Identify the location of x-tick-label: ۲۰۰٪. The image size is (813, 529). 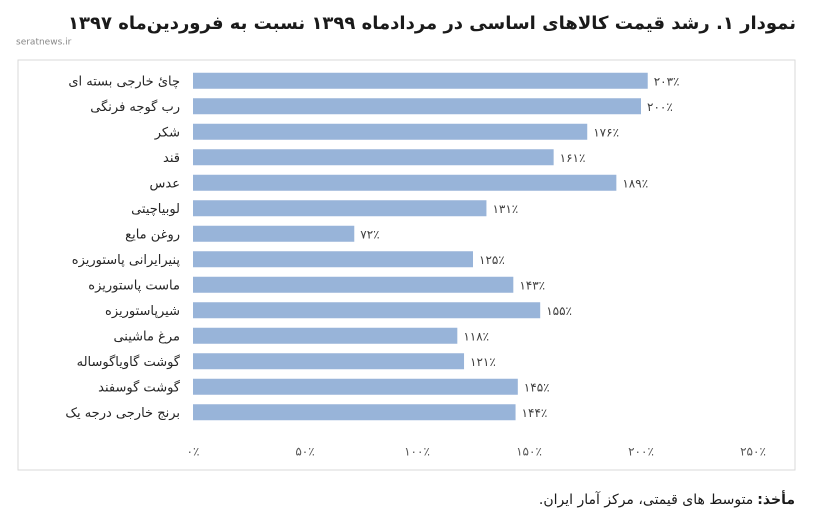
(641, 452).